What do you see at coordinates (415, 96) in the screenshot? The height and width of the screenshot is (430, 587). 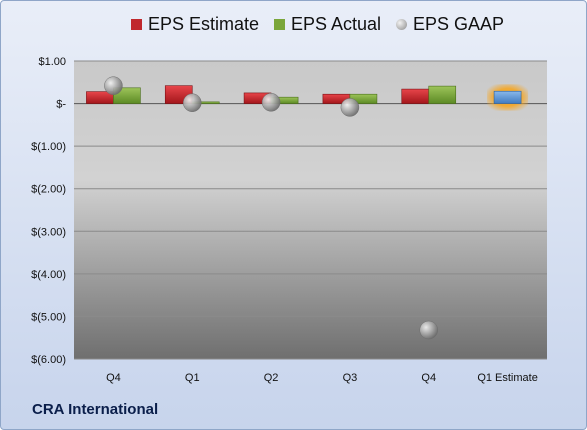 I see `bar-eps-estimate` at bounding box center [415, 96].